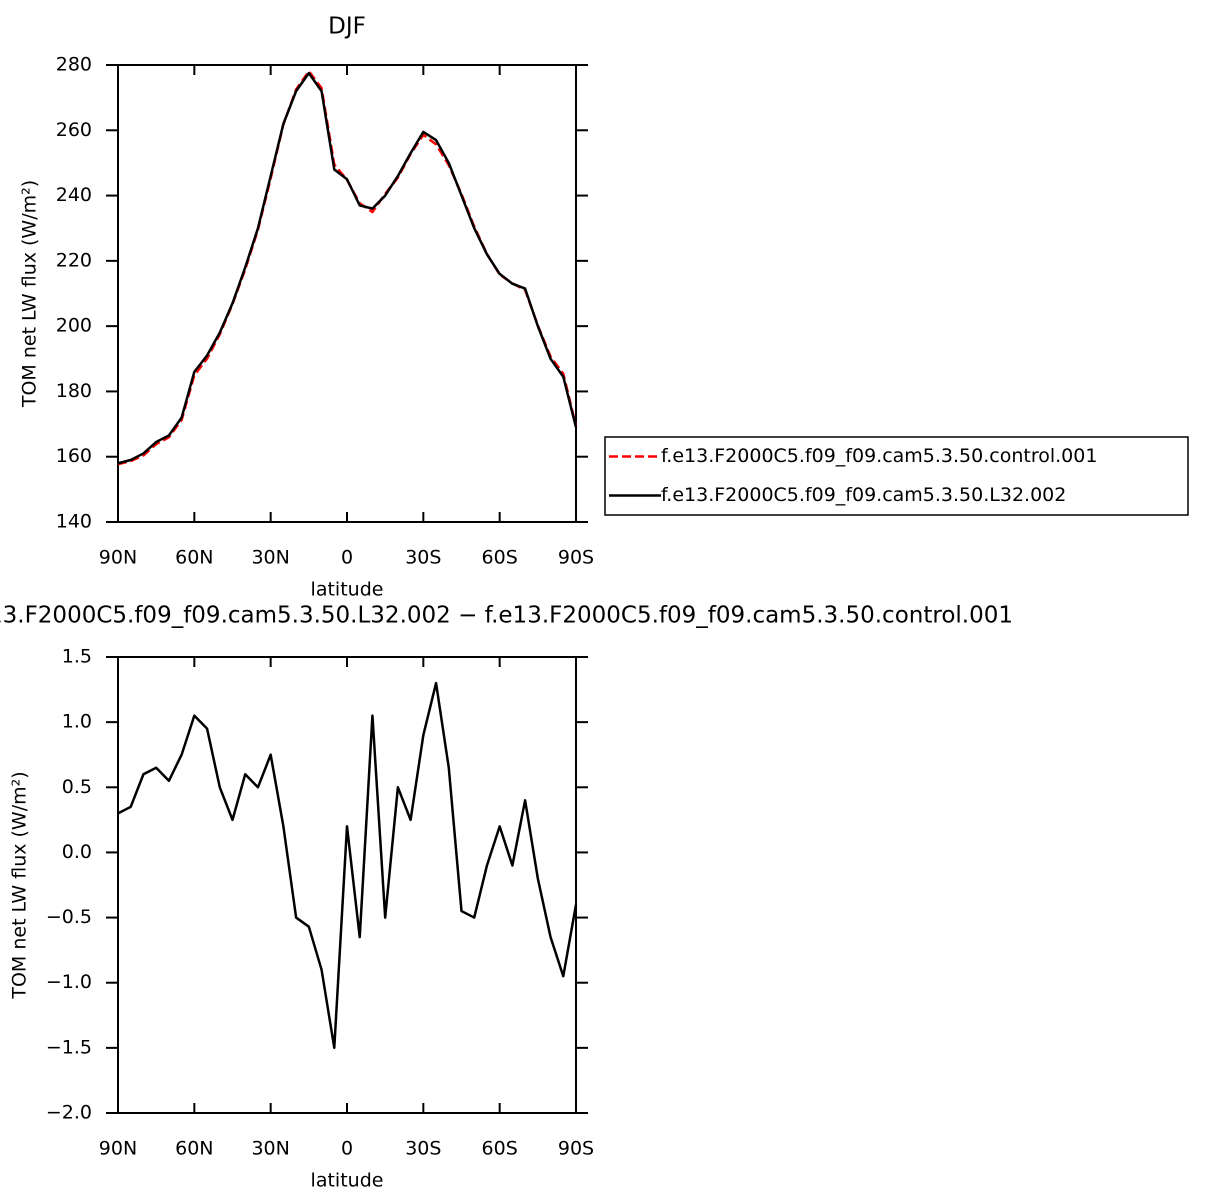 The image size is (1205, 1202). Describe the element at coordinates (74, 391) in the screenshot. I see `y-tick-label: 180` at that location.